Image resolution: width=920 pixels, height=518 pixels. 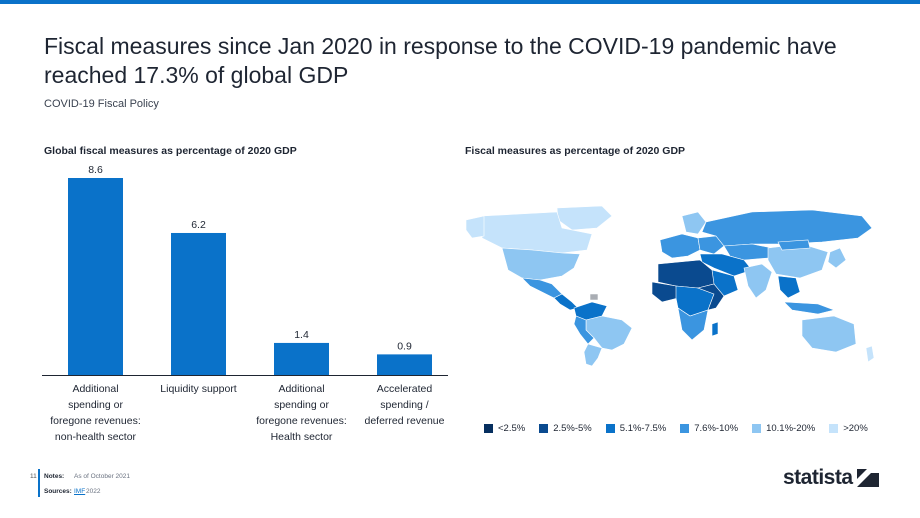 I want to click on legend-label: 5.1%-7.5%, so click(x=643, y=428).